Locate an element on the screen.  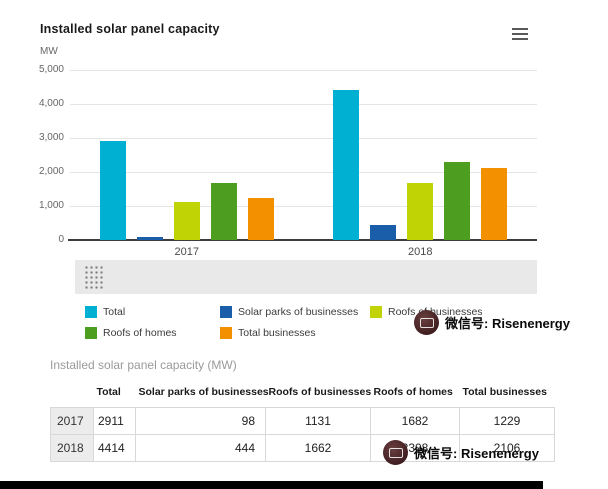
bar-roofs-of-homes-2017 is located at coordinates (223, 211).